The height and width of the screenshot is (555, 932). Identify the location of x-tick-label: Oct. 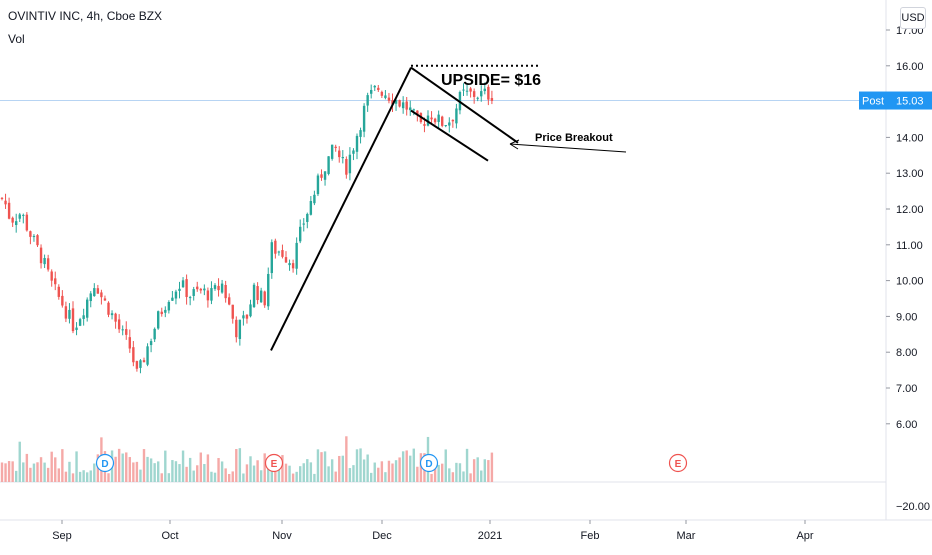
(169, 536).